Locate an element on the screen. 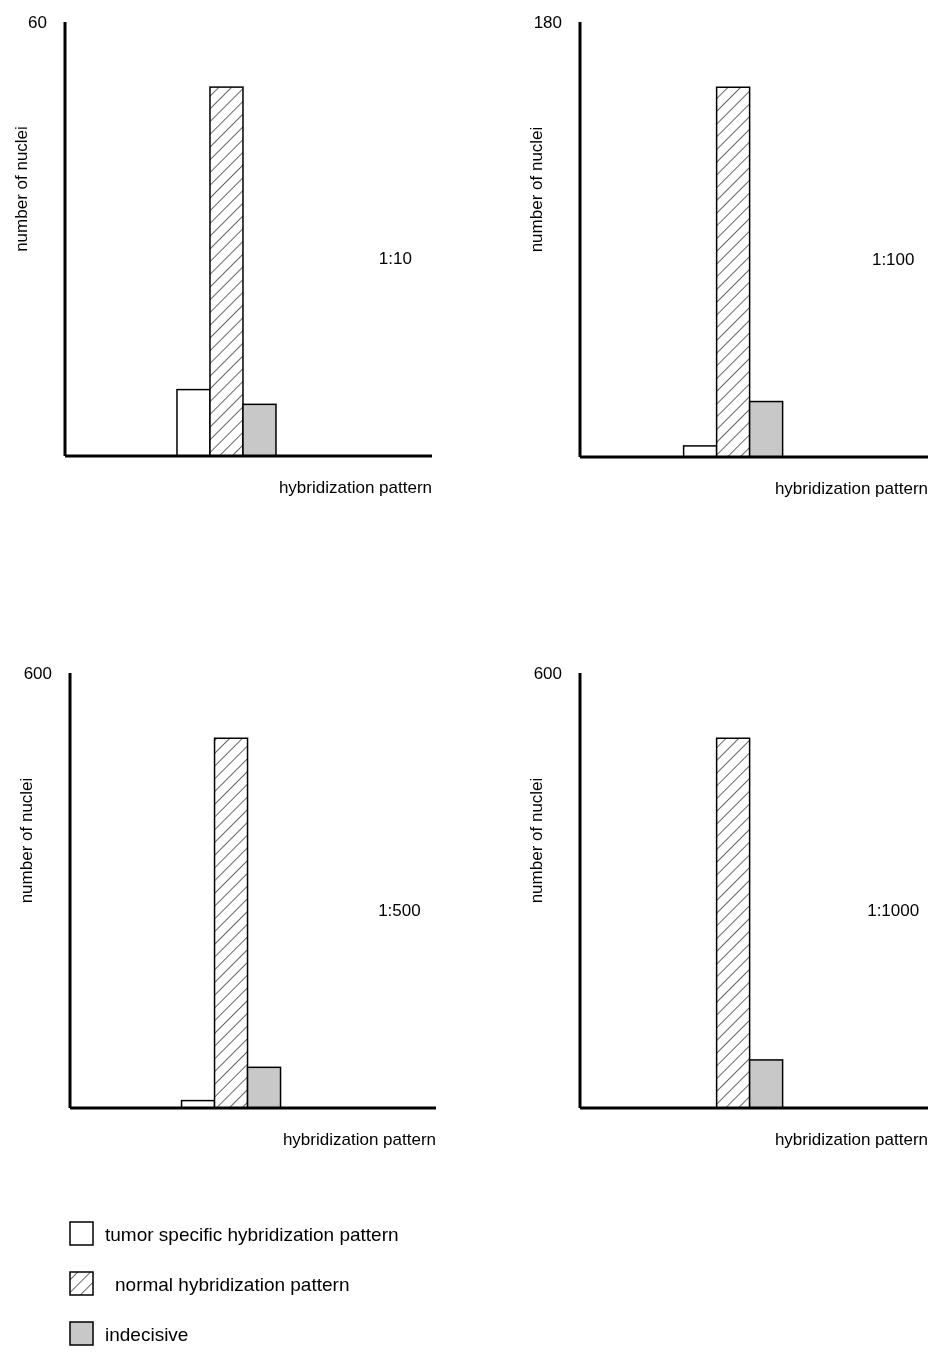 The image size is (938, 1357). annotation: 1:1000 is located at coordinates (893, 910).